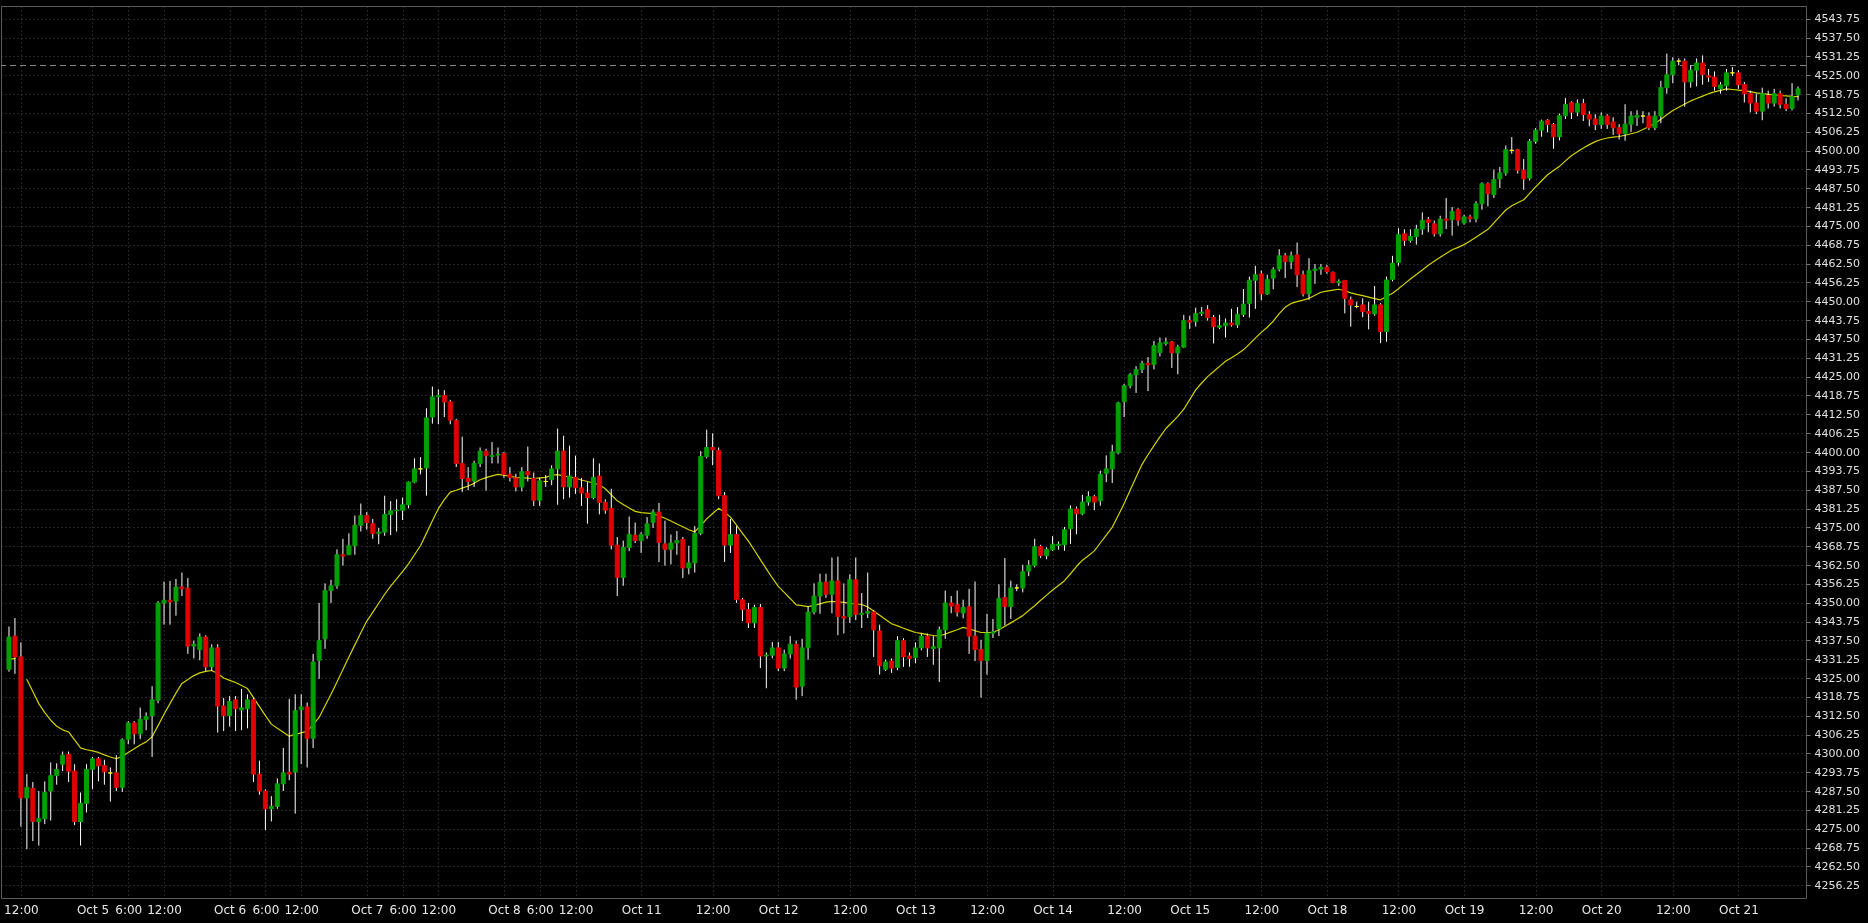 This screenshot has height=923, width=1868. What do you see at coordinates (1837, 471) in the screenshot?
I see `y-tick-label: 4393.75` at bounding box center [1837, 471].